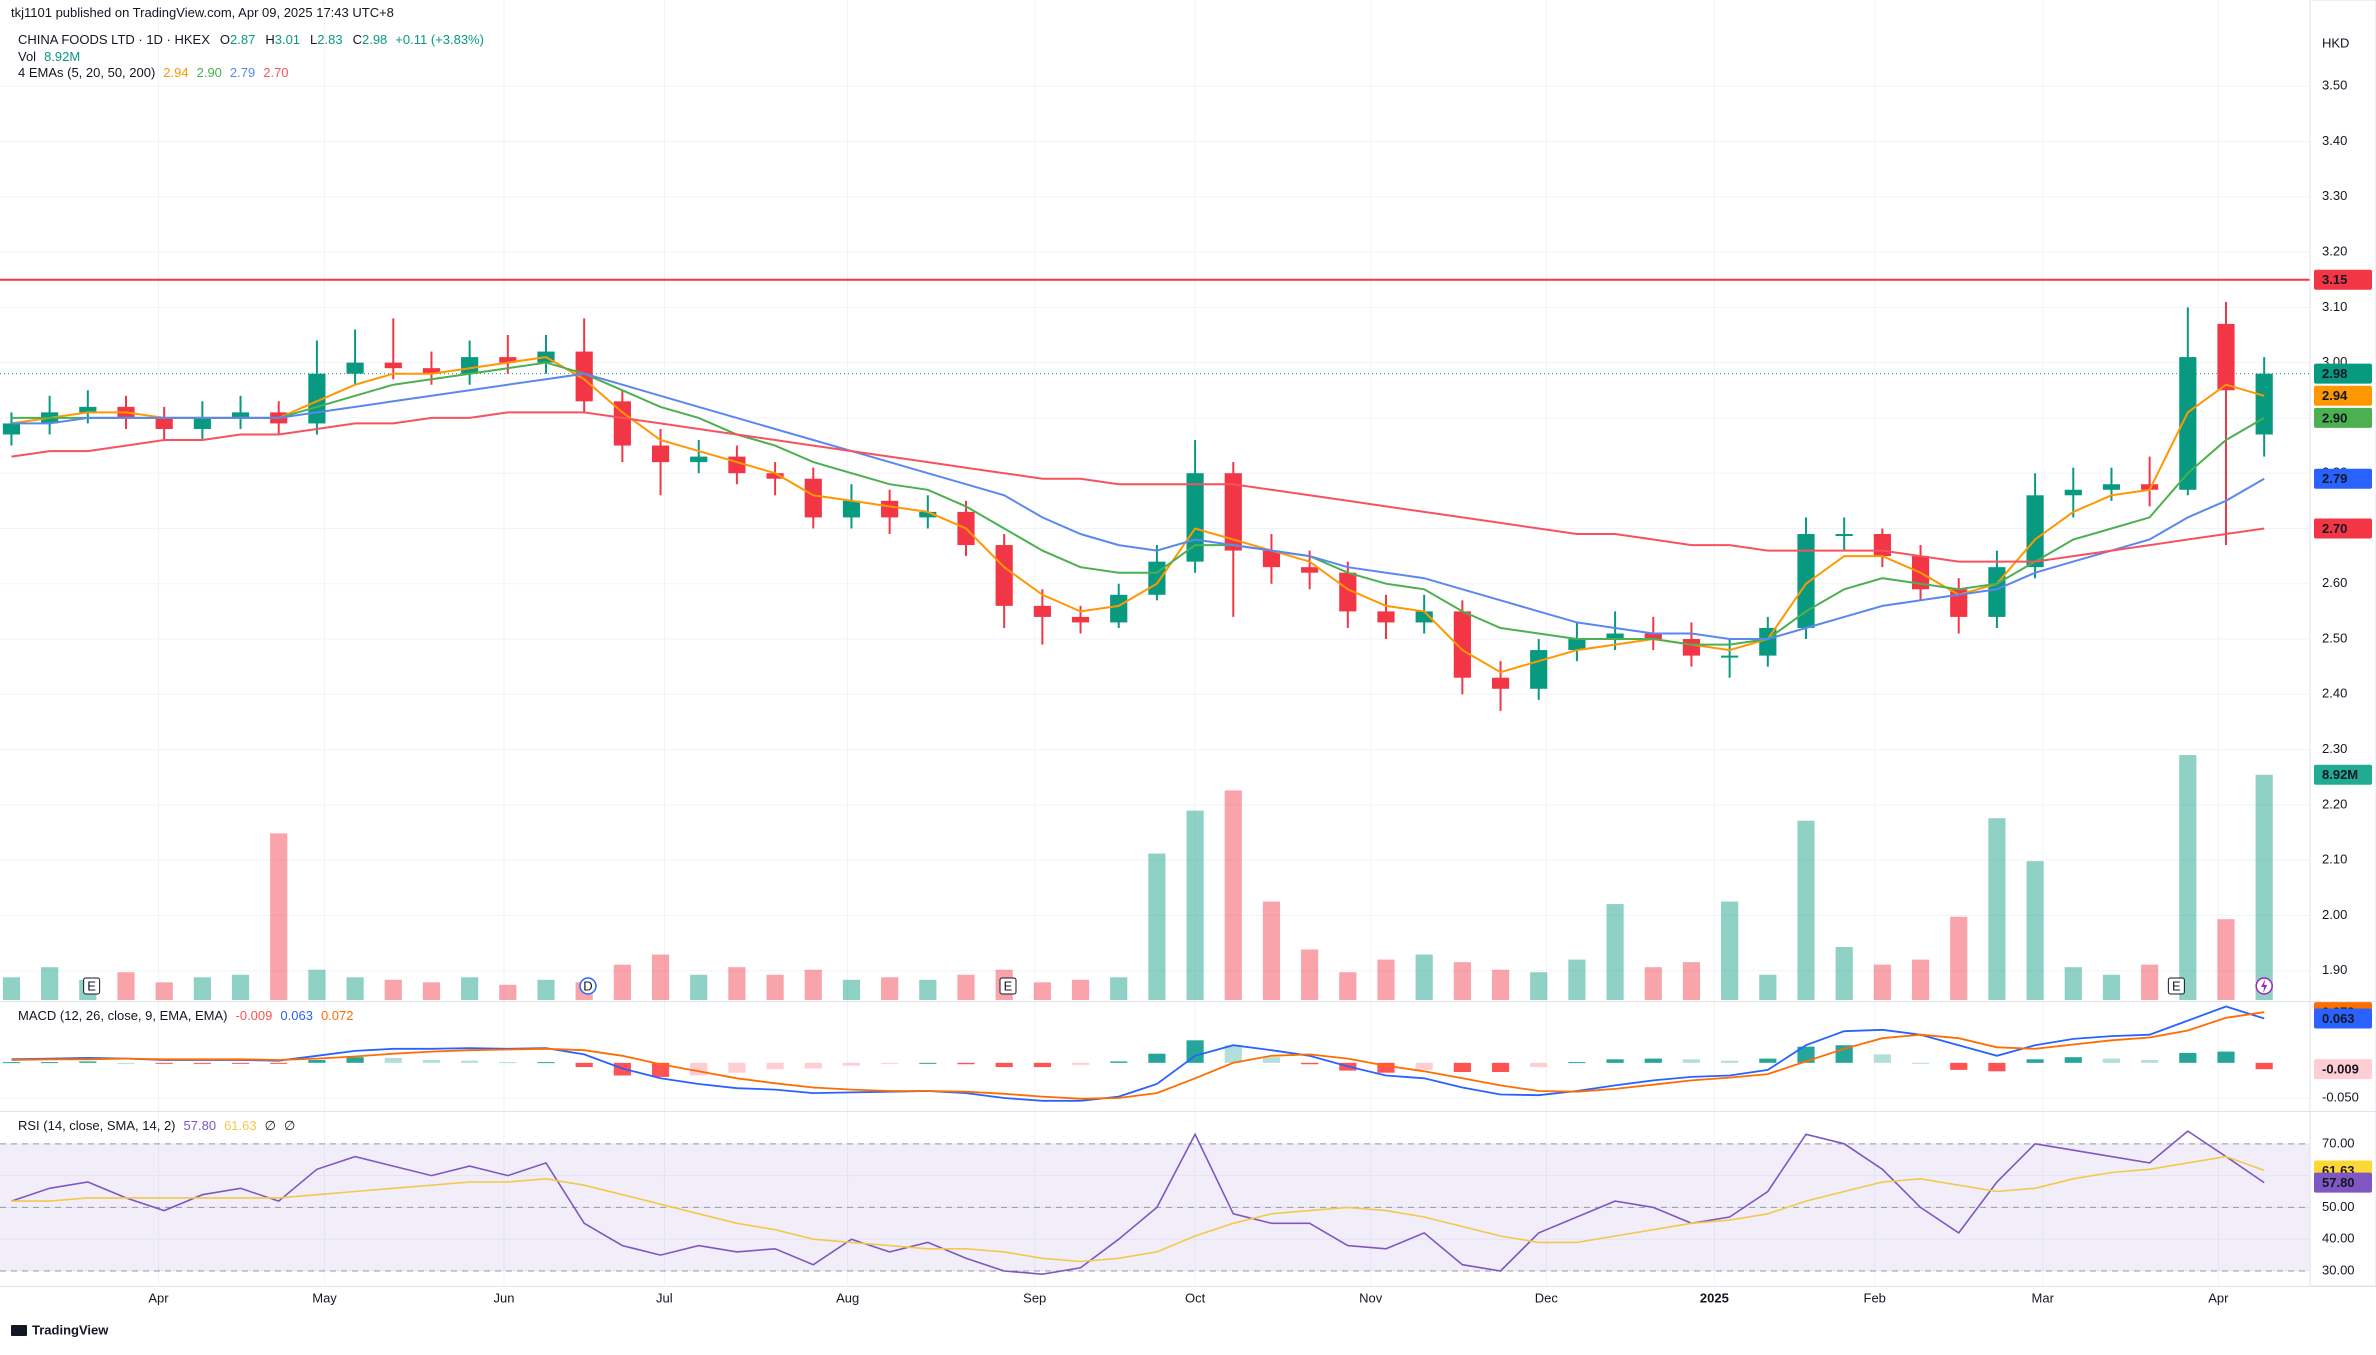 This screenshot has height=1355, width=2376. Describe the element at coordinates (2334, 279) in the screenshot. I see `axis-value-label: 3.15` at that location.